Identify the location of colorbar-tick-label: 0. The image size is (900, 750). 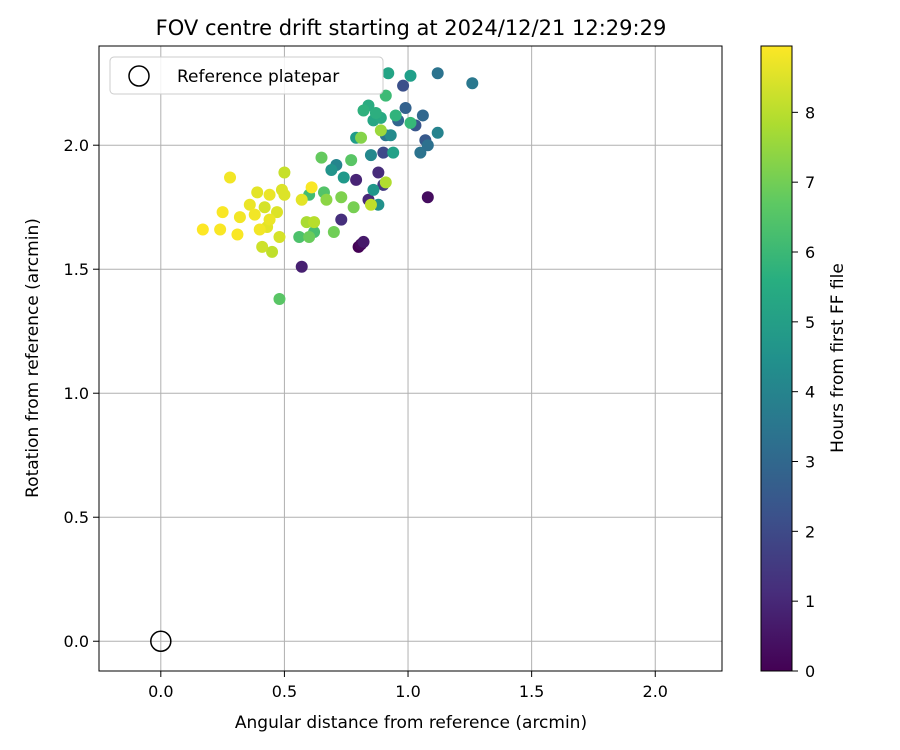
(810, 671).